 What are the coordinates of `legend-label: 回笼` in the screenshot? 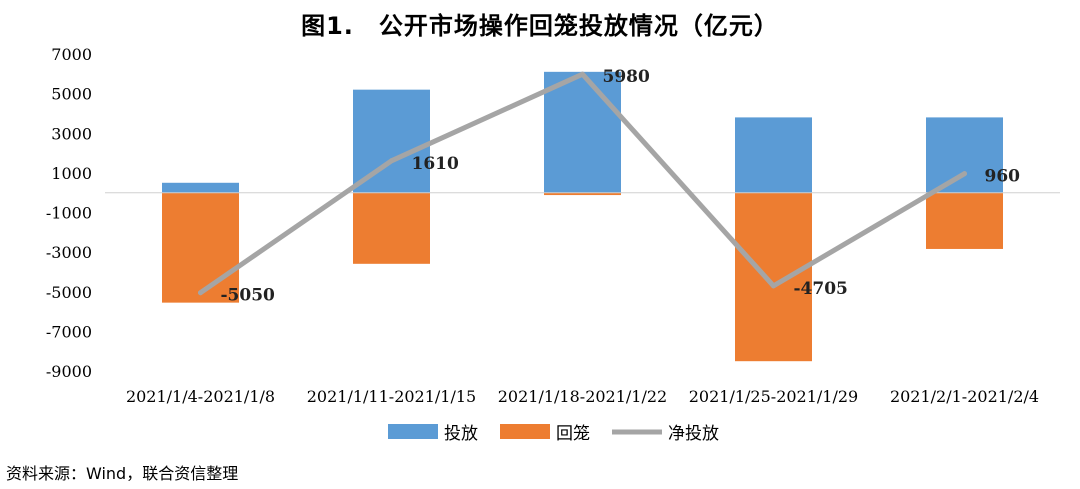 It's located at (573, 434).